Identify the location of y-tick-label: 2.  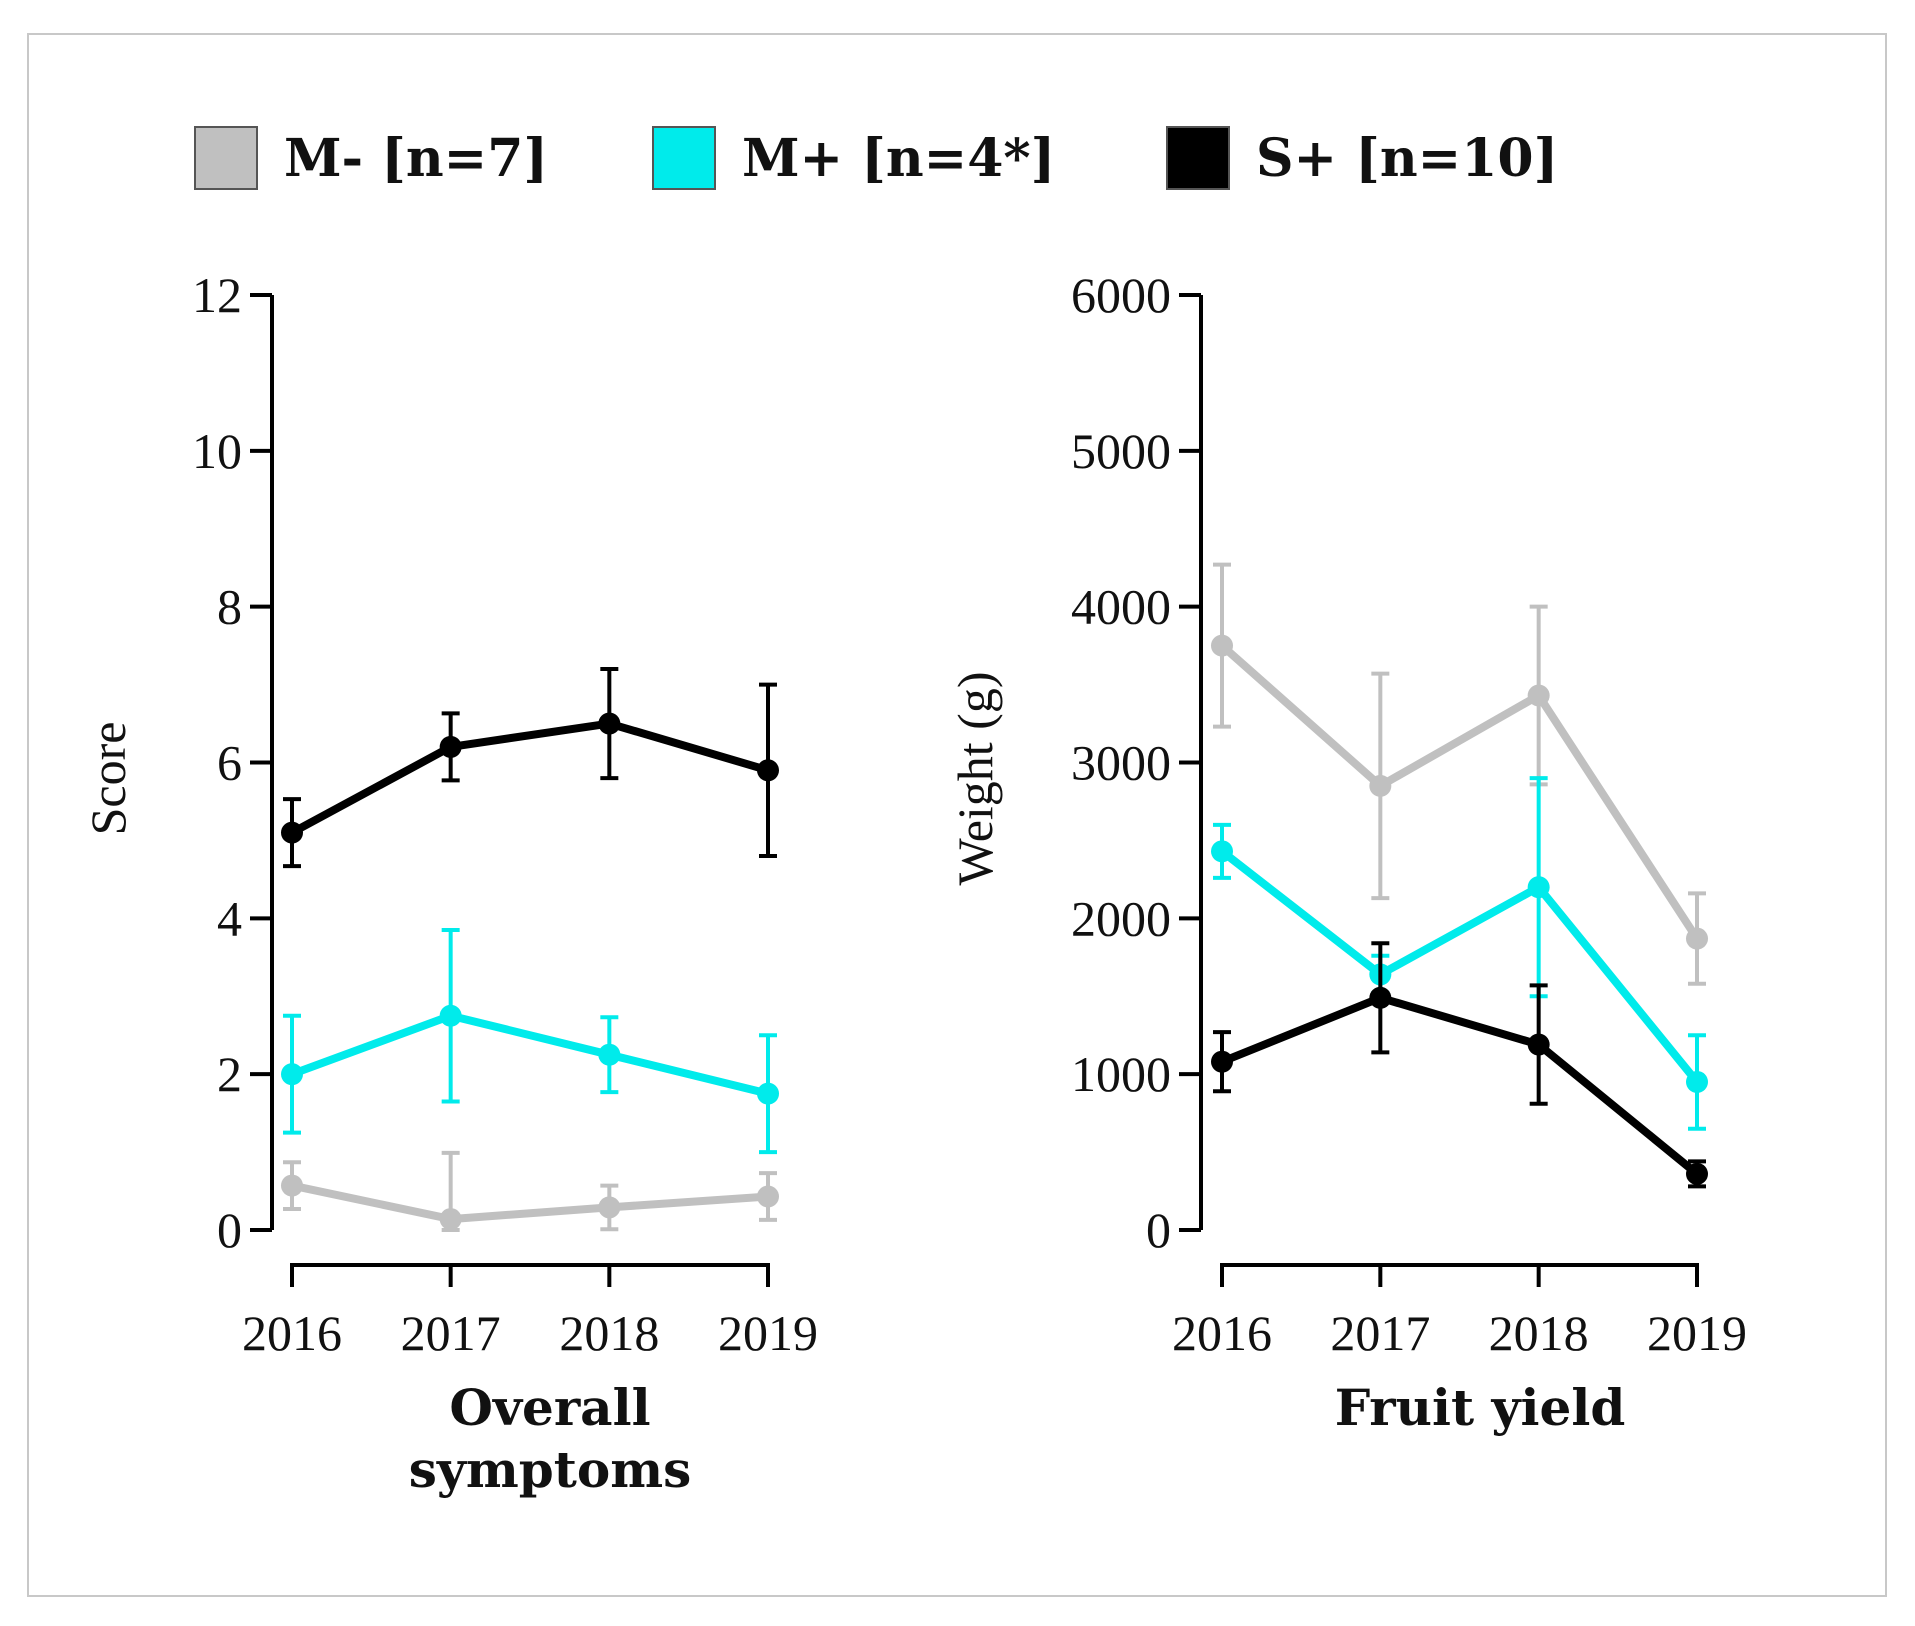
(229, 1074).